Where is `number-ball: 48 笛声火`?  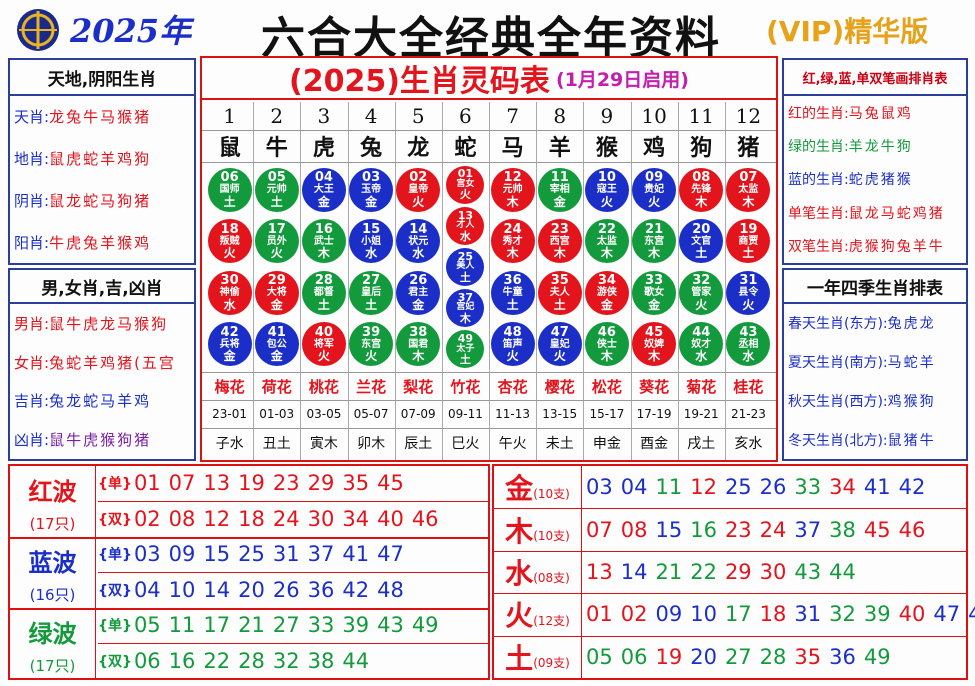 number-ball: 48 笛声火 is located at coordinates (512, 344).